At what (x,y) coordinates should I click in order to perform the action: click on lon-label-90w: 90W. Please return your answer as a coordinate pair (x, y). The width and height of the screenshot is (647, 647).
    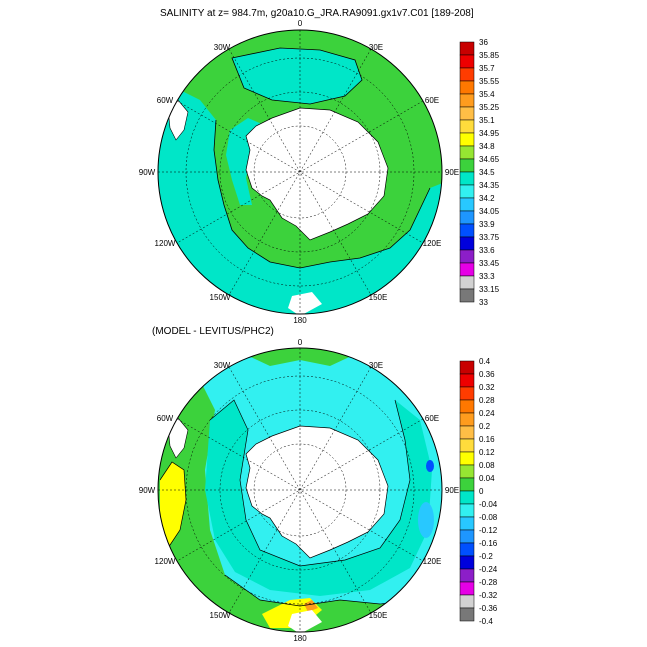
    Looking at the image, I should click on (147, 490).